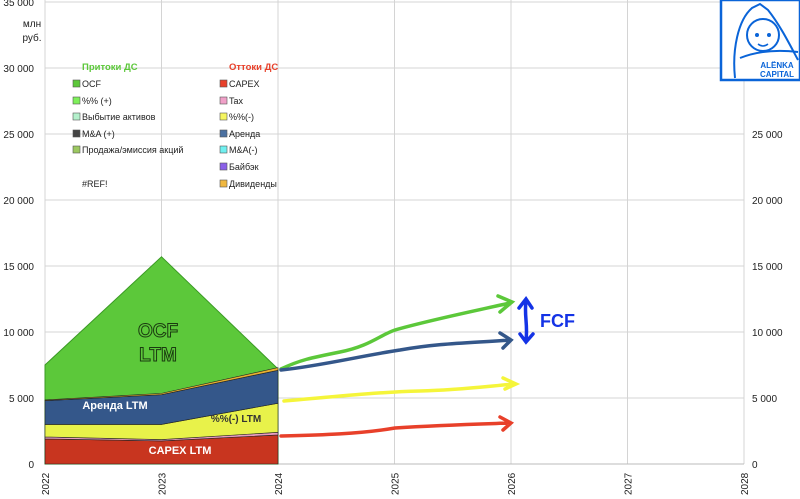 The width and height of the screenshot is (800, 499). What do you see at coordinates (161, 384) in the screenshot?
I see `area-Дивиденды` at bounding box center [161, 384].